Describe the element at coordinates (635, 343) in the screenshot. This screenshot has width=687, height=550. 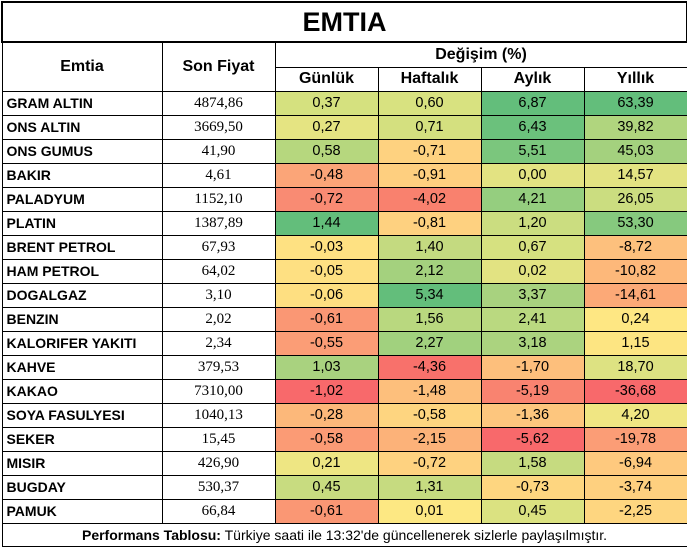
I see `yearly-change: 1,15` at that location.